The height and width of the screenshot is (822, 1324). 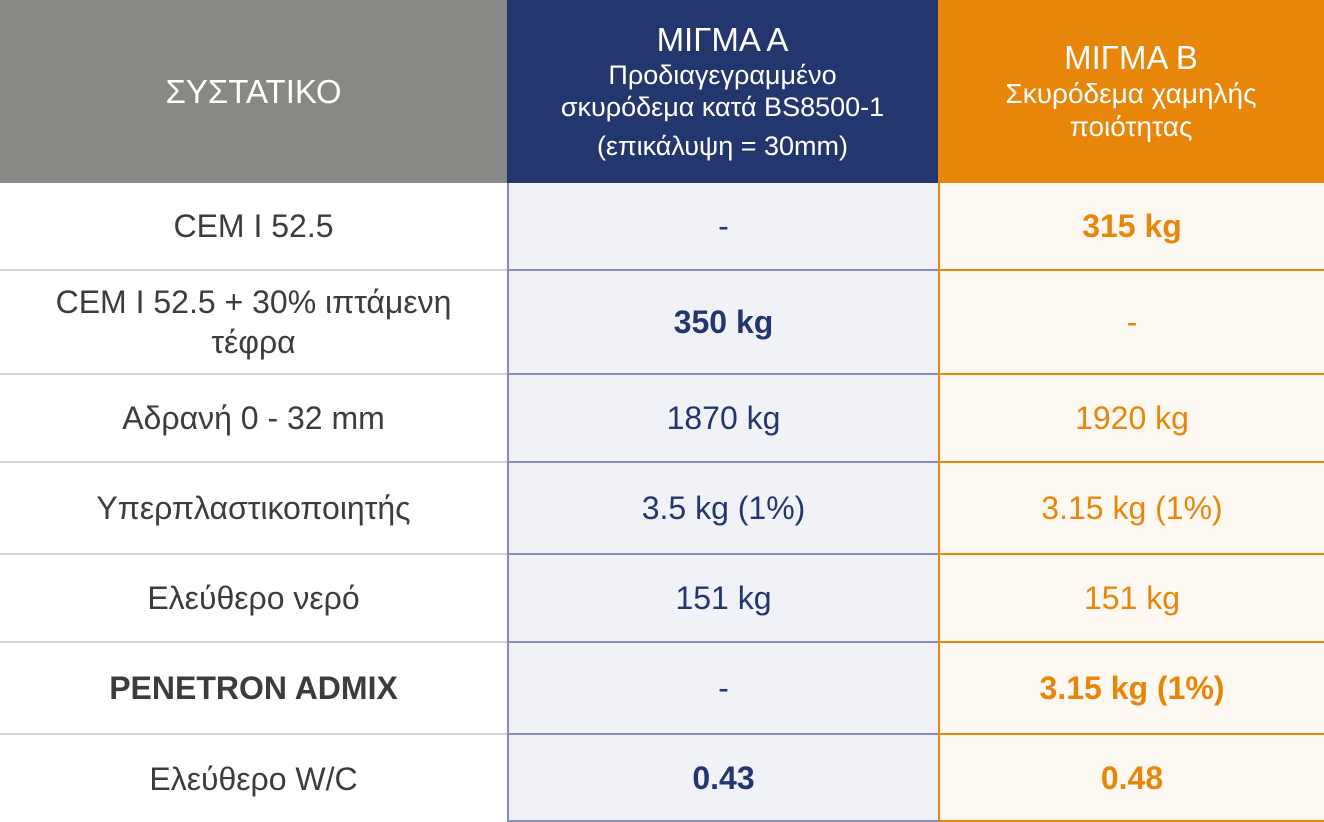 I want to click on row-penetron-admix-mix-a: -, so click(x=722, y=689).